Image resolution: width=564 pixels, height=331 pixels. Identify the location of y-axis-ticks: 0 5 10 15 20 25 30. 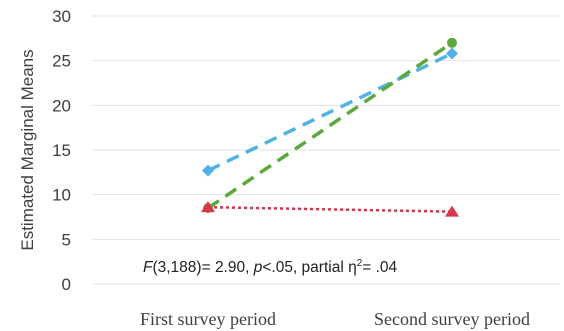
(61, 150).